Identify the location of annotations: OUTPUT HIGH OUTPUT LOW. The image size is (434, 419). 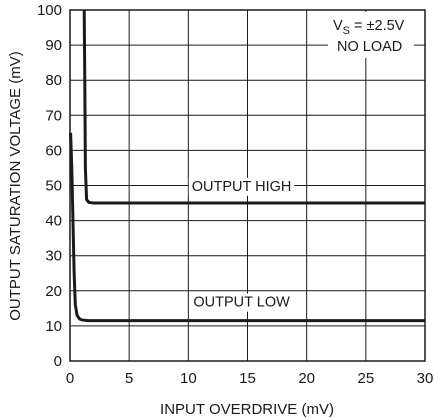
(241, 244).